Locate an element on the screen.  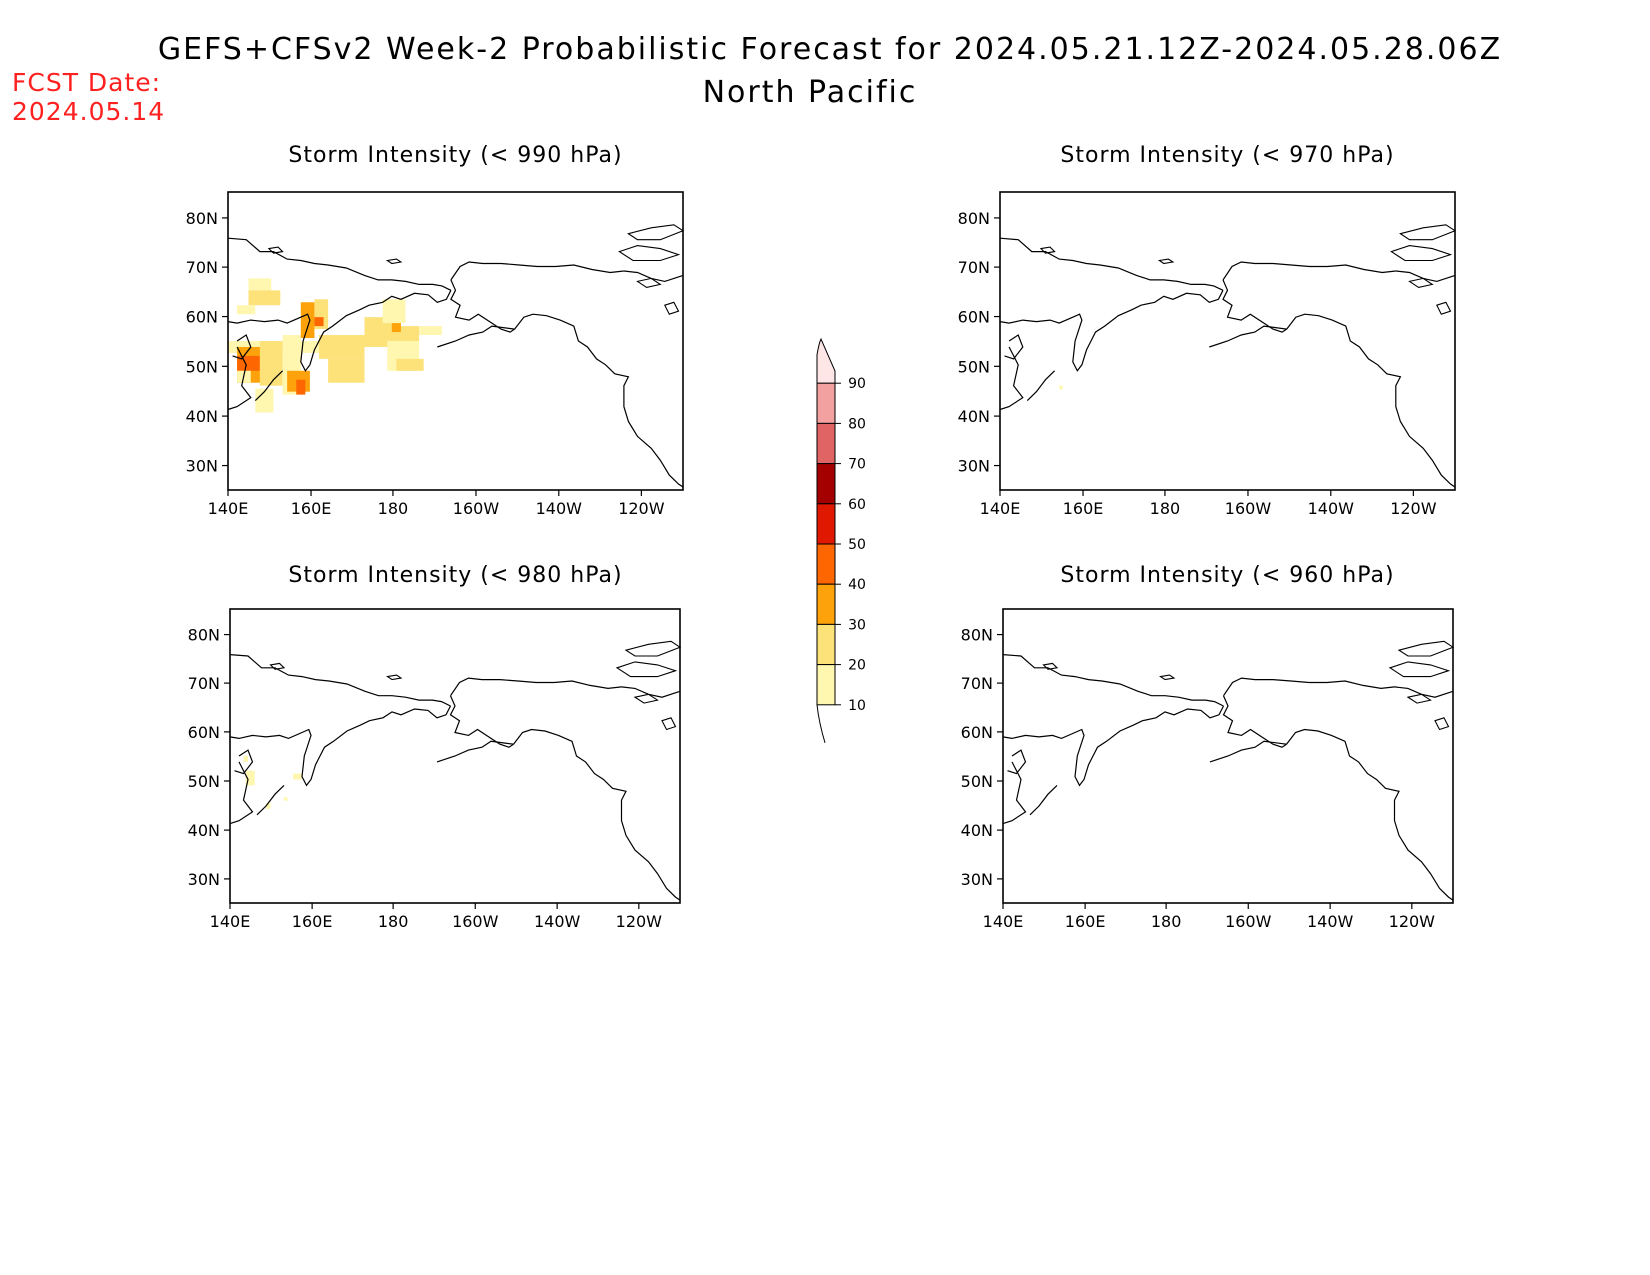
panel-title-990: Storm Intensity (< 990 hPa) is located at coordinates (455, 155).